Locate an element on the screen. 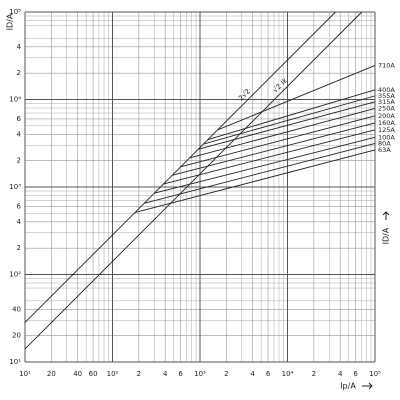 The image size is (400, 400). x-tick-label: 10³ is located at coordinates (200, 374).